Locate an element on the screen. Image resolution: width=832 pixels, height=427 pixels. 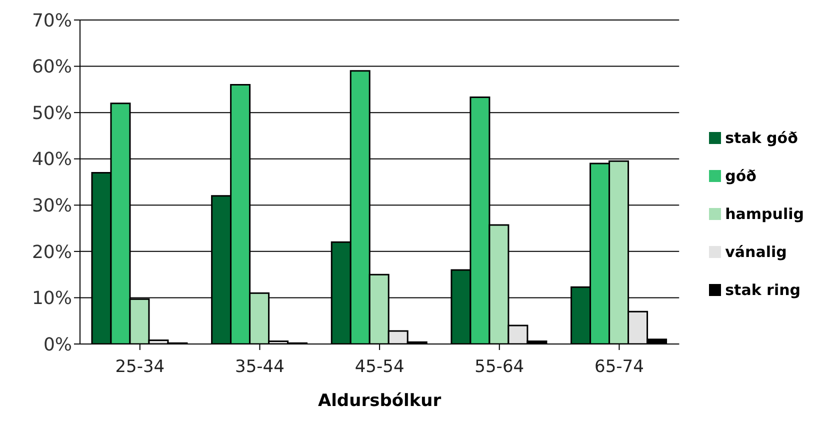
legend-label: stak ring is located at coordinates (762, 289).